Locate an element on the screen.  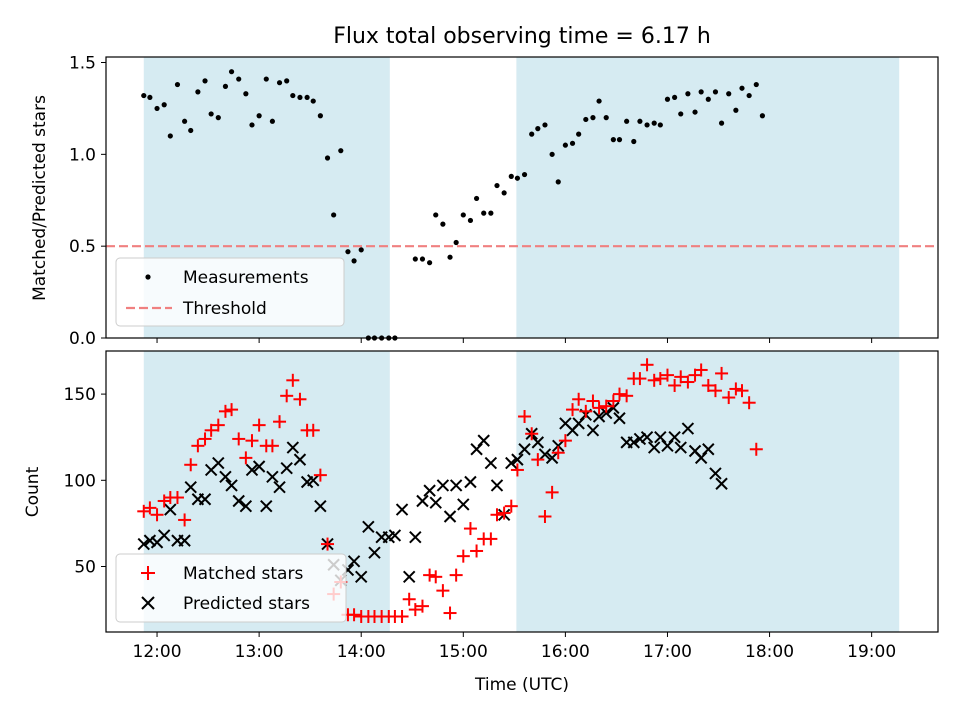
chart-title: Flux total observing time = 6.17 h is located at coordinates (522, 36).